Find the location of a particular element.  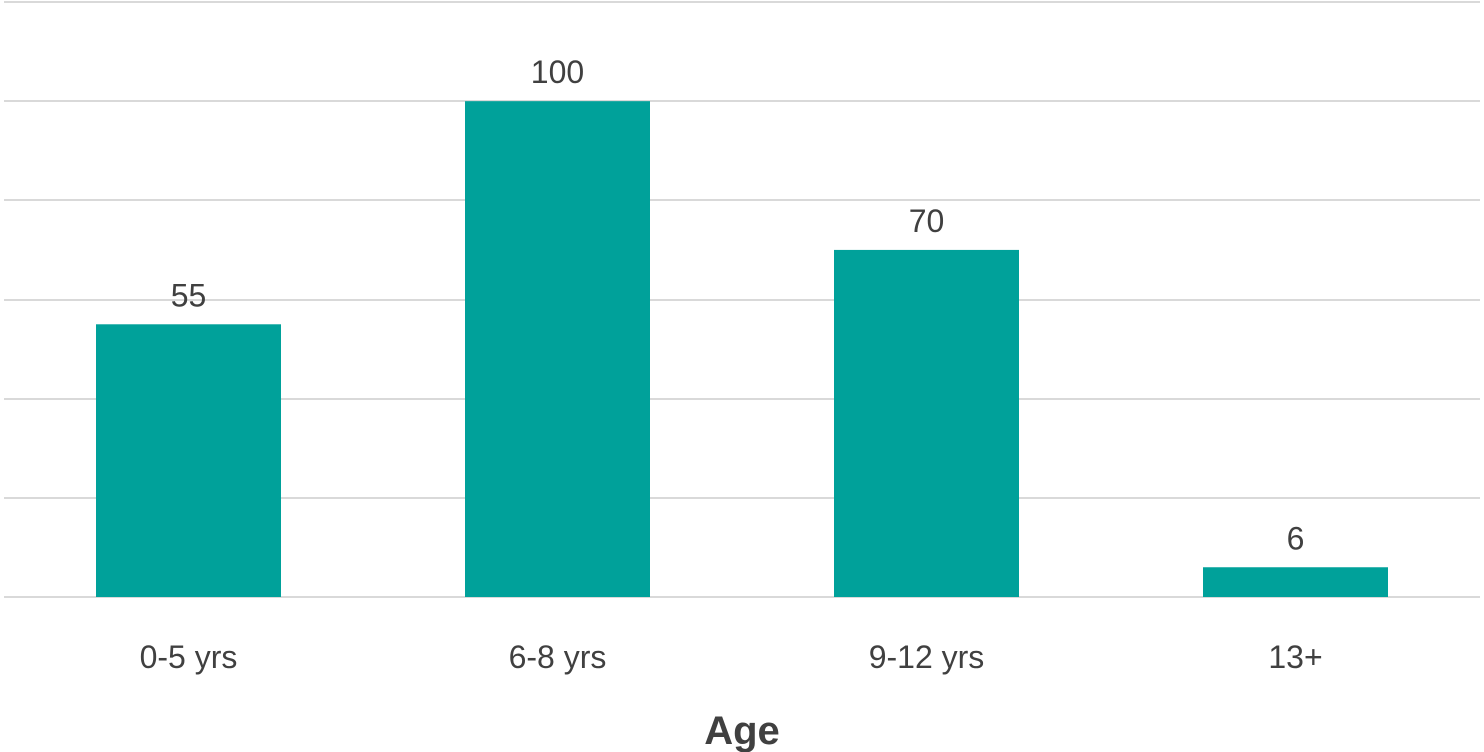

data-label-1: 100 is located at coordinates (557, 72).